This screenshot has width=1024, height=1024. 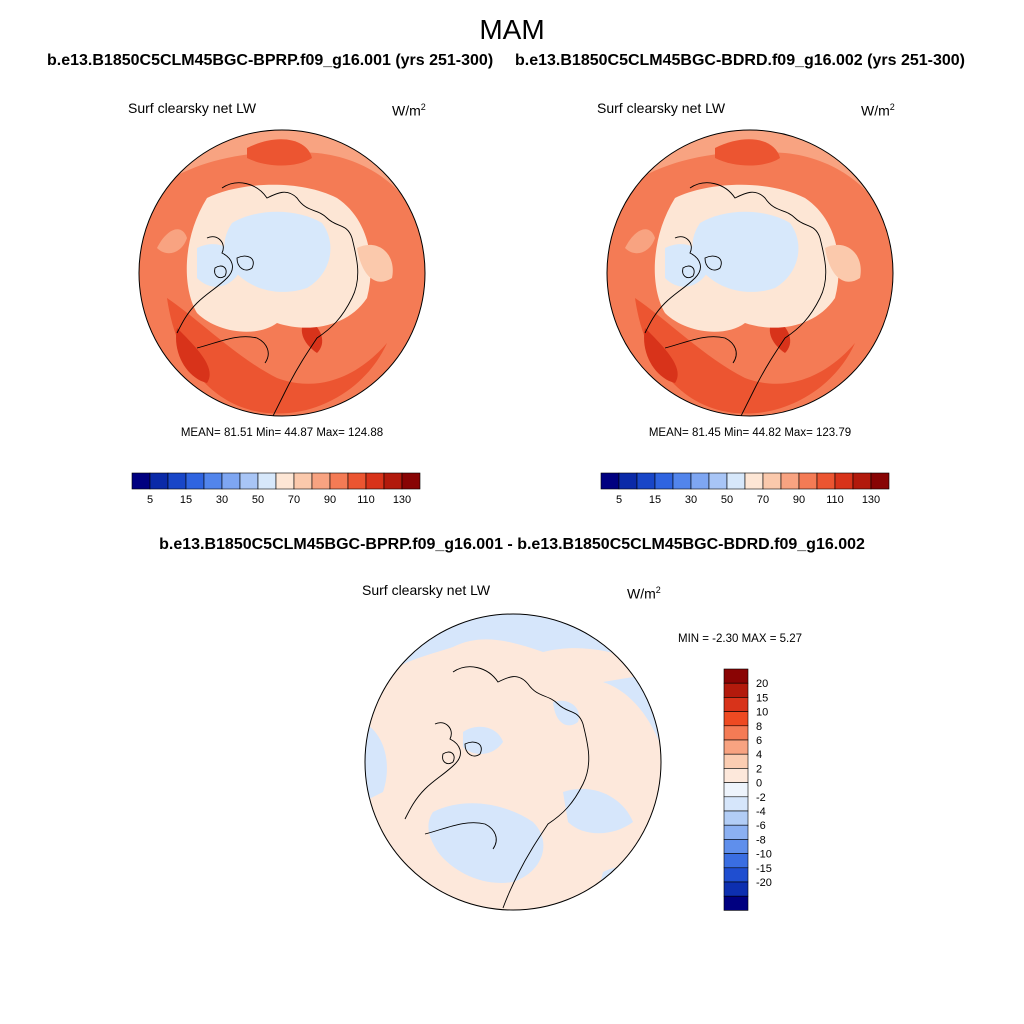 I want to click on difference-colorbar-tick-label: -10, so click(x=764, y=855).